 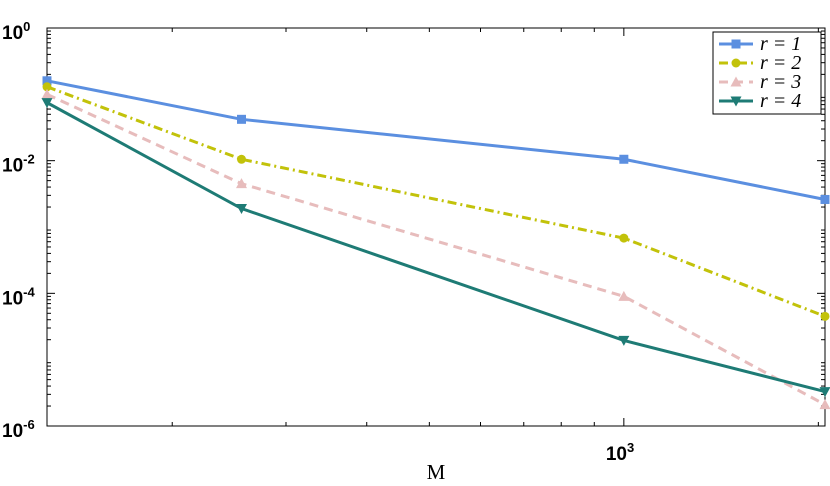 What do you see at coordinates (18, 296) in the screenshot?
I see `y-tick-label: 10⁻⁴` at bounding box center [18, 296].